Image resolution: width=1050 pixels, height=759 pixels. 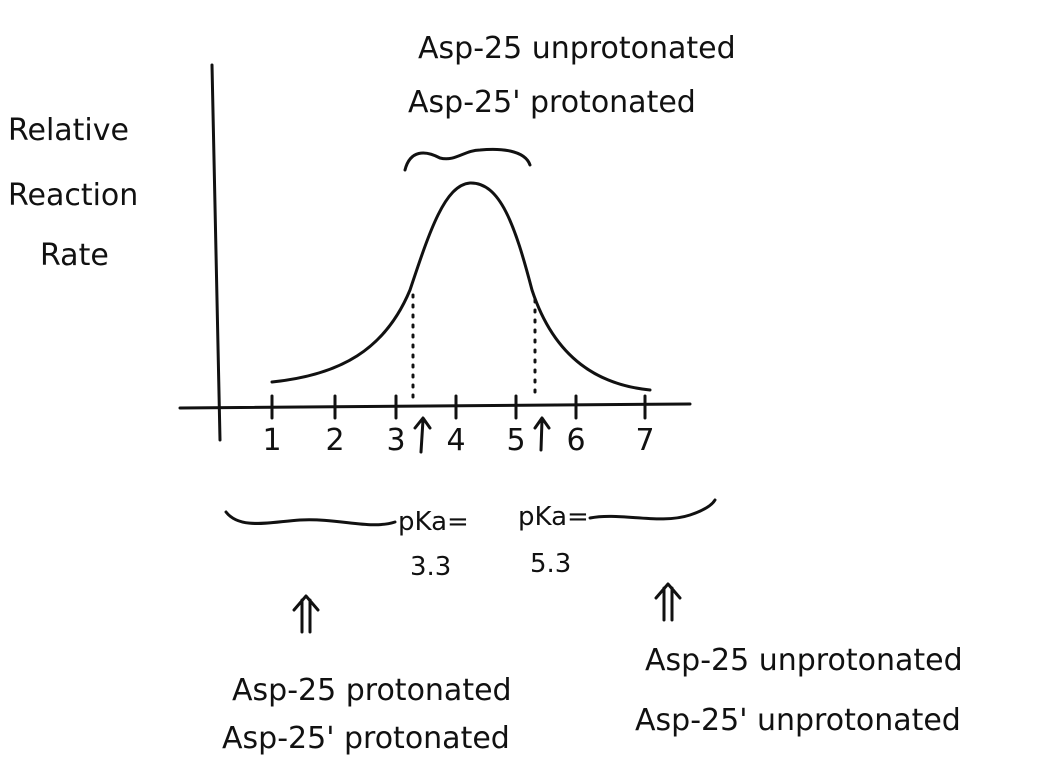 What do you see at coordinates (467, 159) in the screenshot?
I see `peak-brace` at bounding box center [467, 159].